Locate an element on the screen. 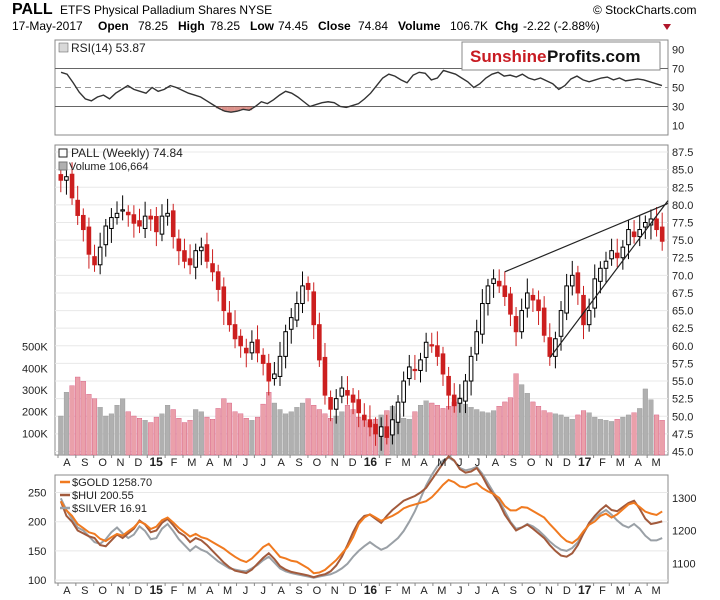  price-tick-label: 82.5 is located at coordinates (682, 188).